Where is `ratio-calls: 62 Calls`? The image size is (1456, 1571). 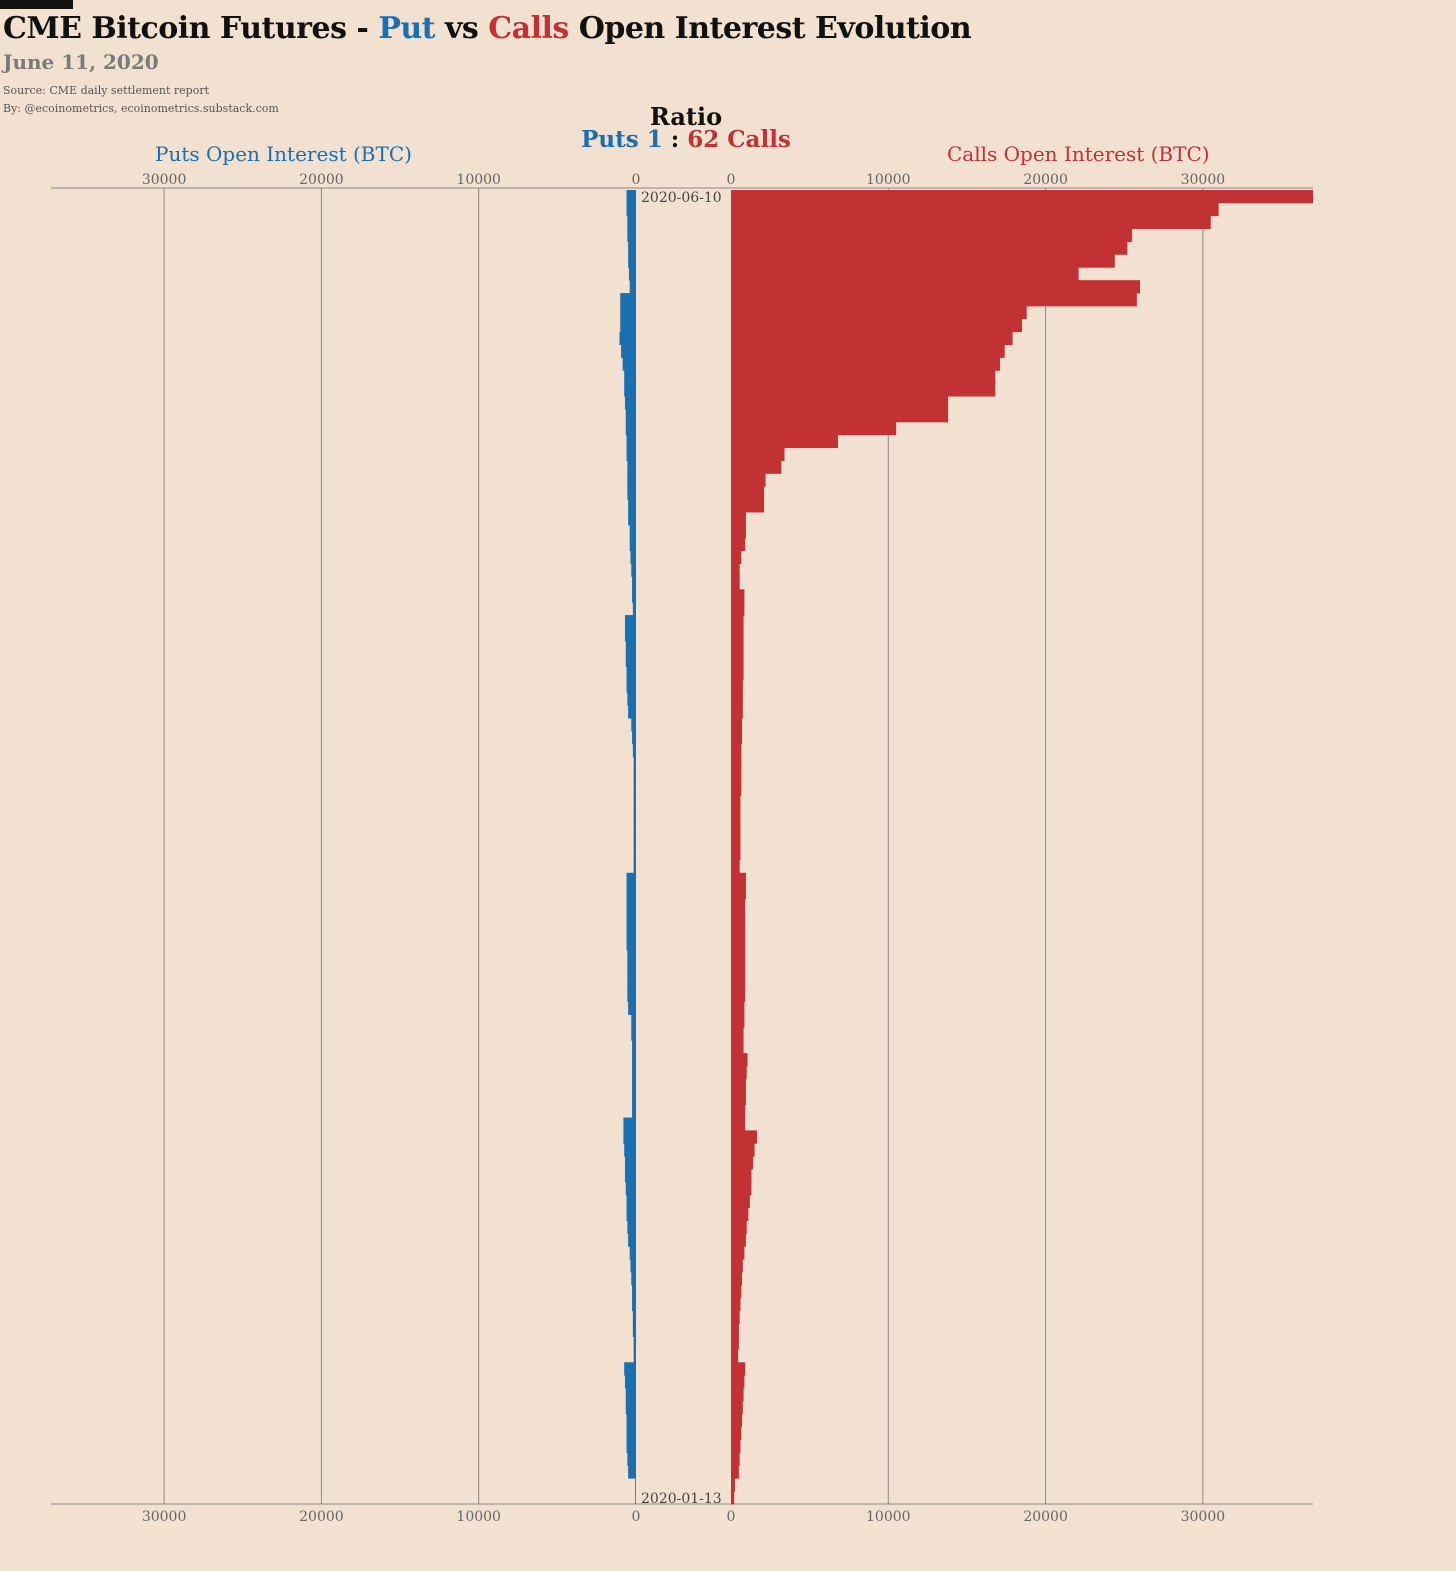
ratio-calls: 62 Calls is located at coordinates (739, 139).